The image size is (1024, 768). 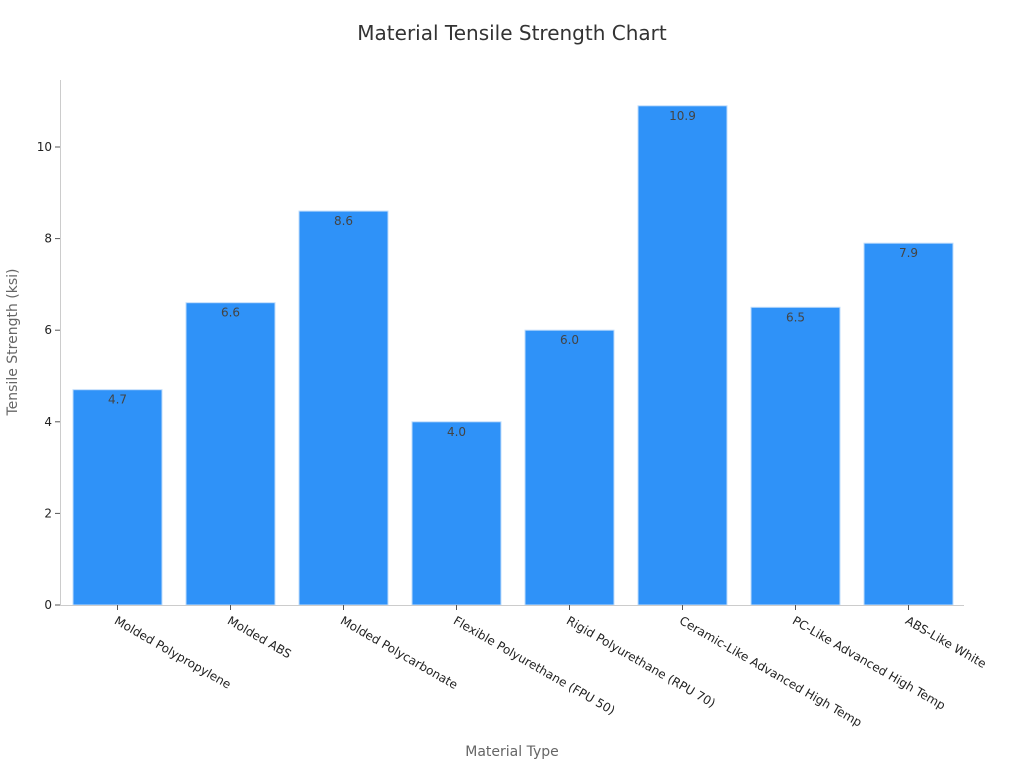 What do you see at coordinates (48, 376) in the screenshot?
I see `y-ticks-layer: 0 2 4 6 8 10` at bounding box center [48, 376].